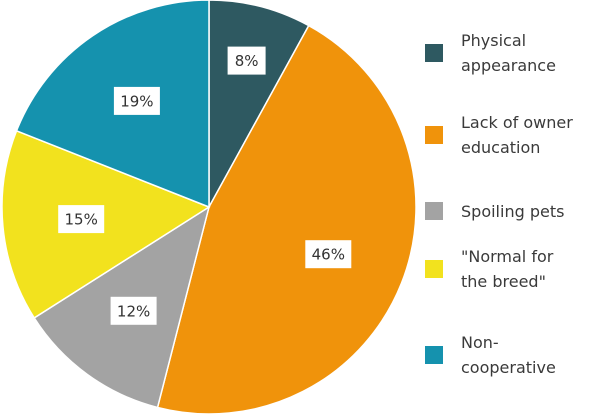 The width and height of the screenshot is (600, 420). I want to click on pie-data-label-text: 12%, so click(133, 311).